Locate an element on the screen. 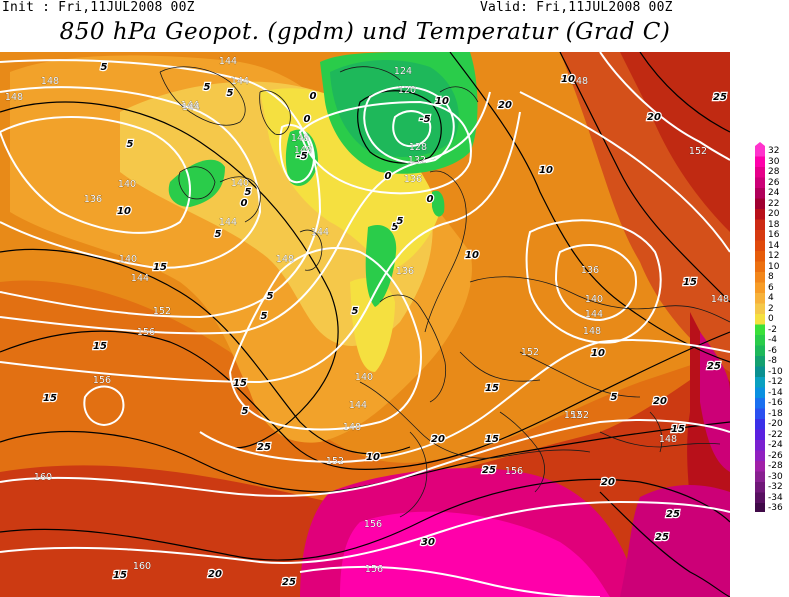 The height and width of the screenshot is (597, 789). legend-tick-label: -6 is located at coordinates (772, 350).